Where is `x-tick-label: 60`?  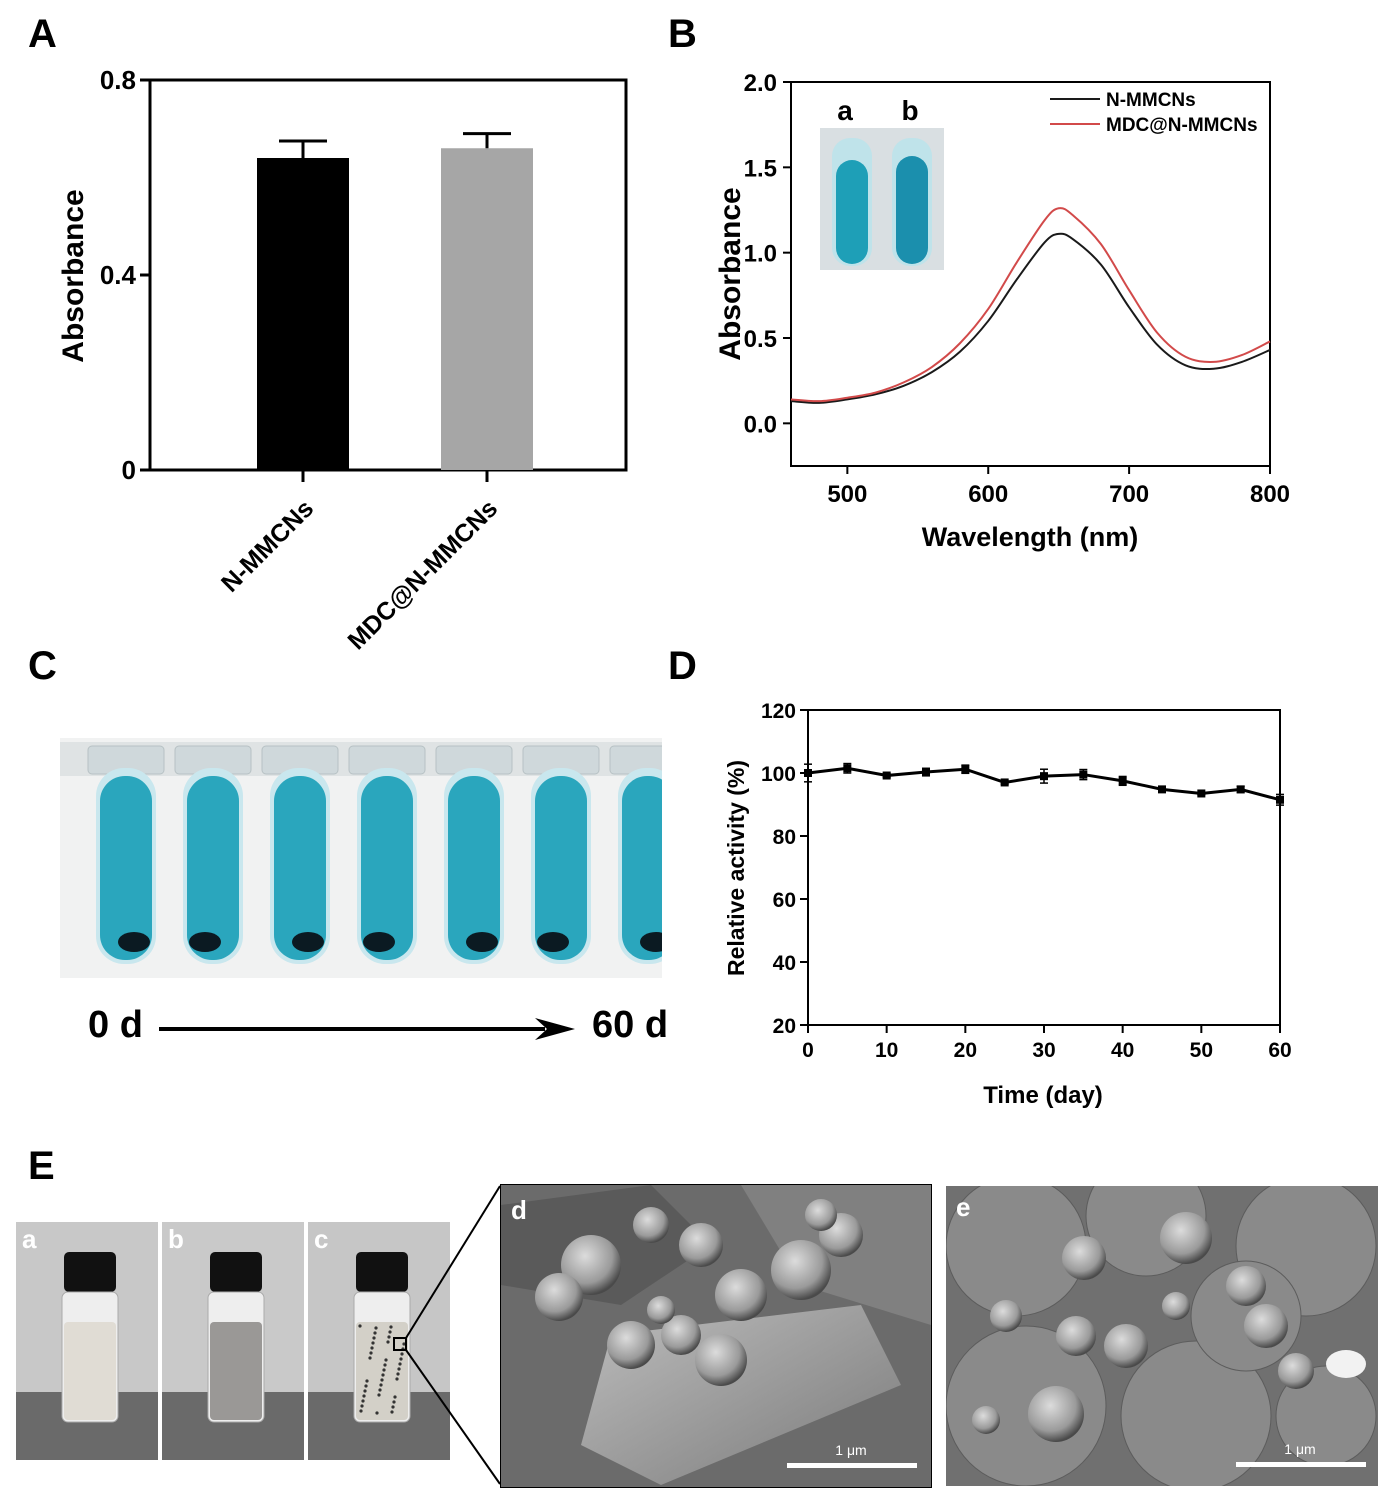
x-tick-label: 60 is located at coordinates (1279, 1050).